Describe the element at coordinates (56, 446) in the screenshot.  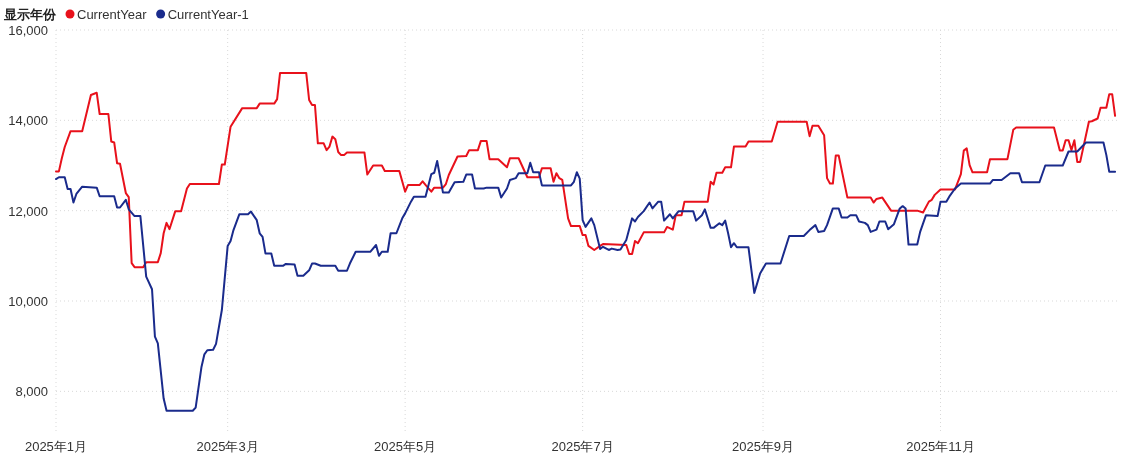
I see `x-tick-label: 2025年1月` at that location.